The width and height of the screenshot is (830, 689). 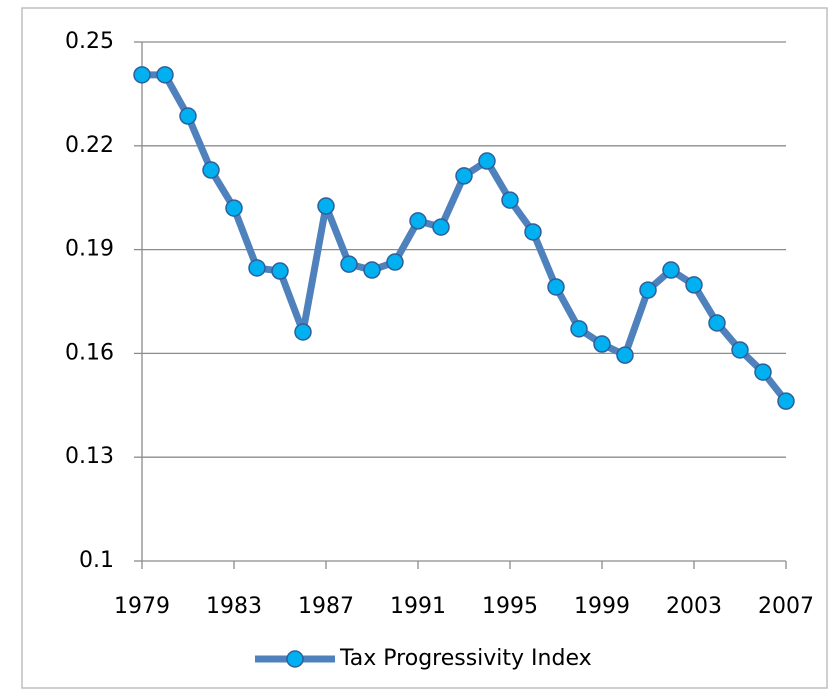 What do you see at coordinates (89, 41) in the screenshot?
I see `y-tick-label: 0.25` at bounding box center [89, 41].